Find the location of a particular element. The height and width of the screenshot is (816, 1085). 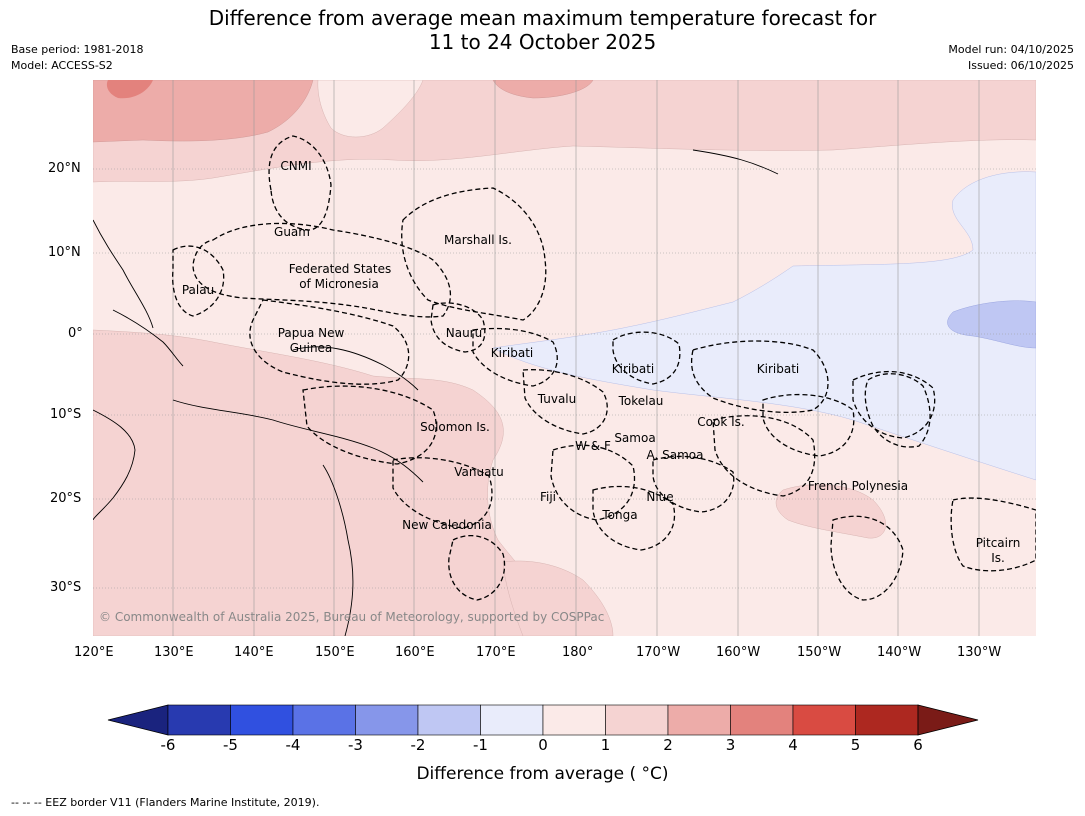

label-solomon: Solomon Is. is located at coordinates (455, 427).